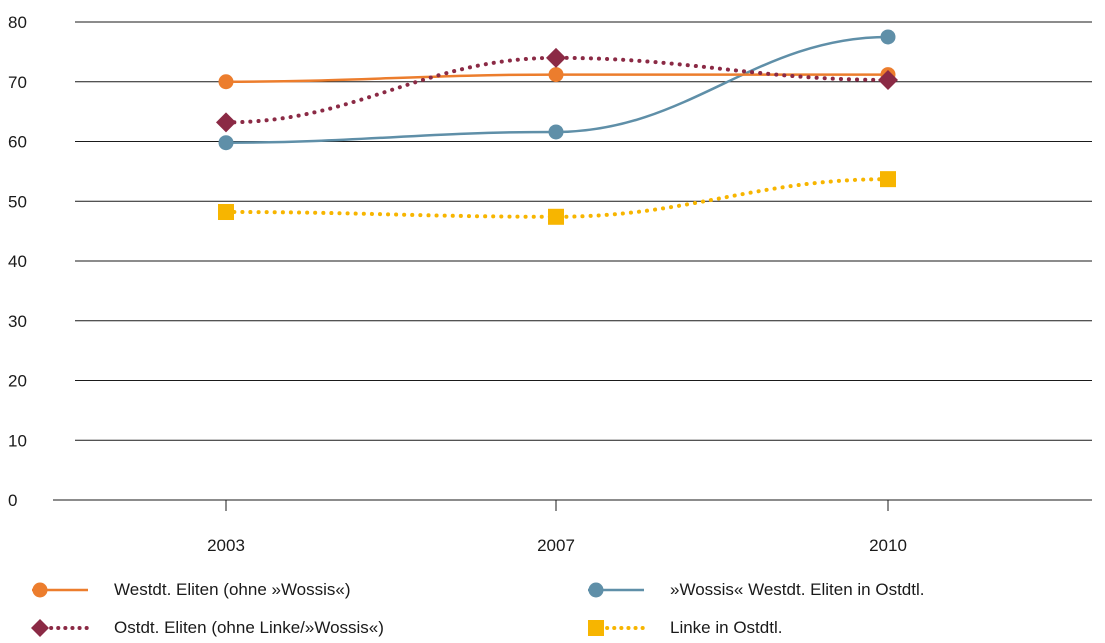 The height and width of the screenshot is (643, 1105). Describe the element at coordinates (17, 381) in the screenshot. I see `y-tick-label: 20` at that location.